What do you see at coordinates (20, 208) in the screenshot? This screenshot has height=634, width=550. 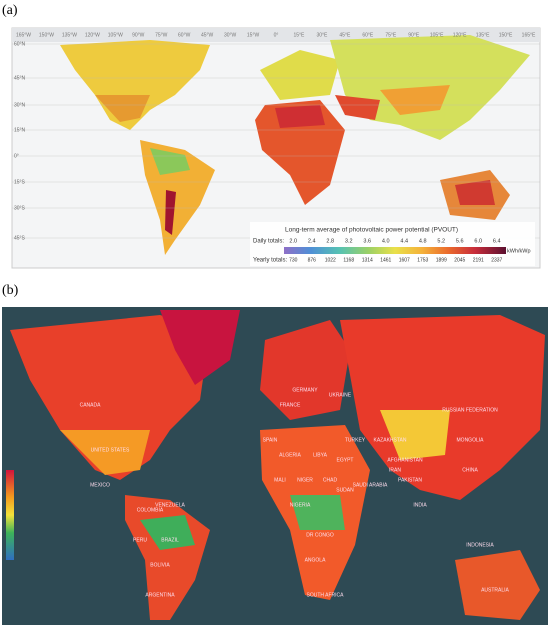 I see `latitude-label: 30°S` at bounding box center [20, 208].